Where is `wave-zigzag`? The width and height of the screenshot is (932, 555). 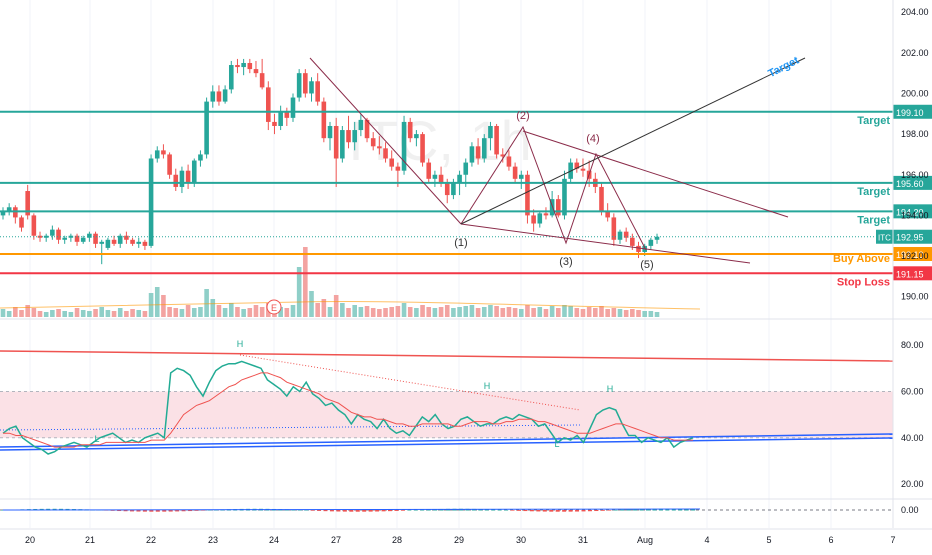
wave-zigzag is located at coordinates (553, 188).